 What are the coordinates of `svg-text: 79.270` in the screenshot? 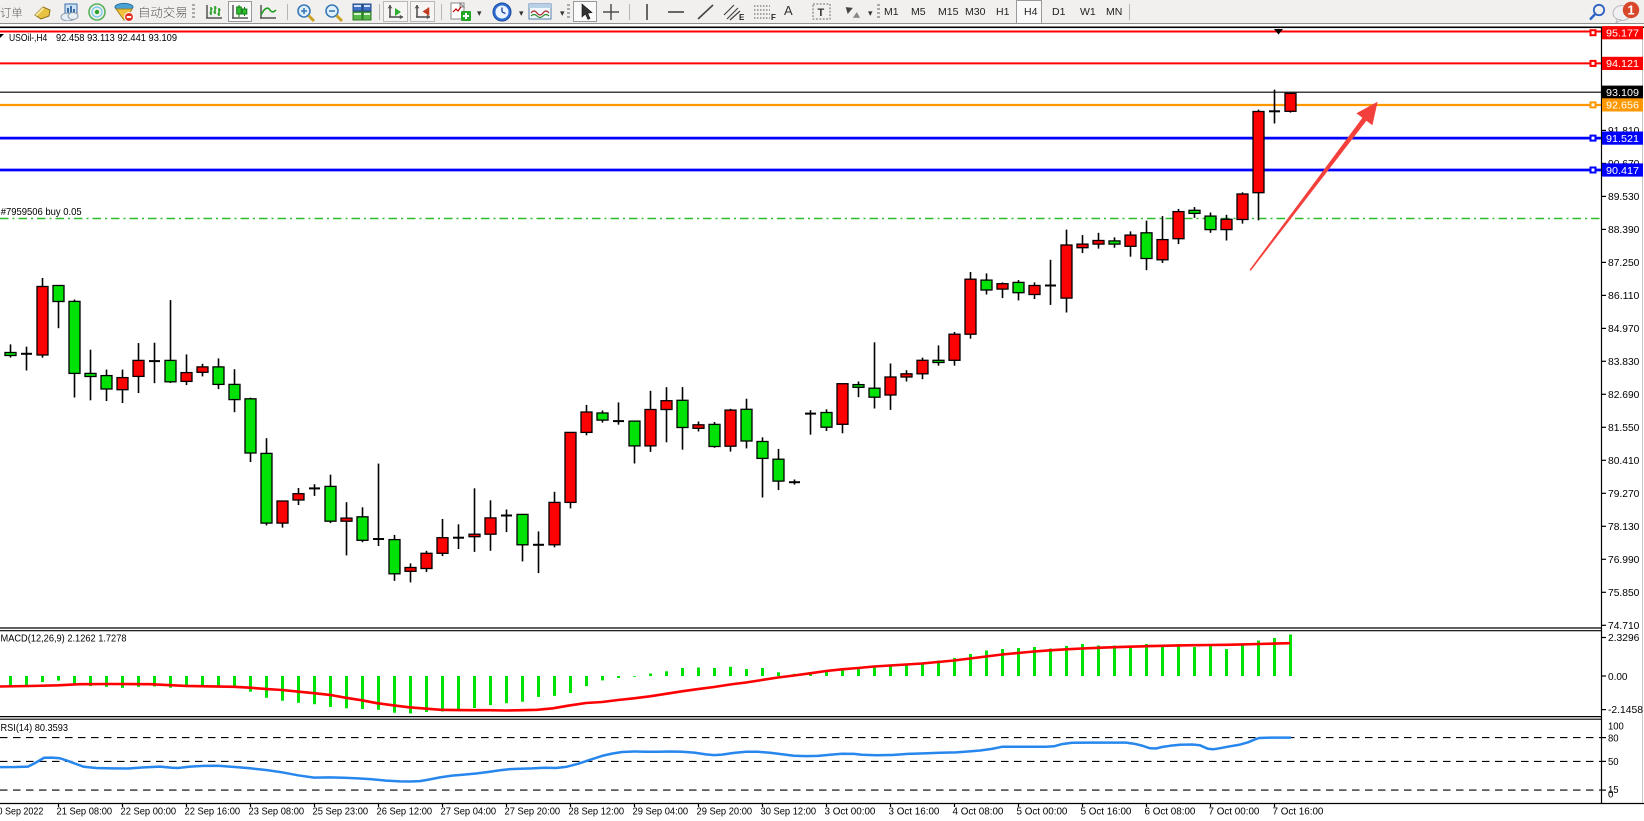 It's located at (1624, 494).